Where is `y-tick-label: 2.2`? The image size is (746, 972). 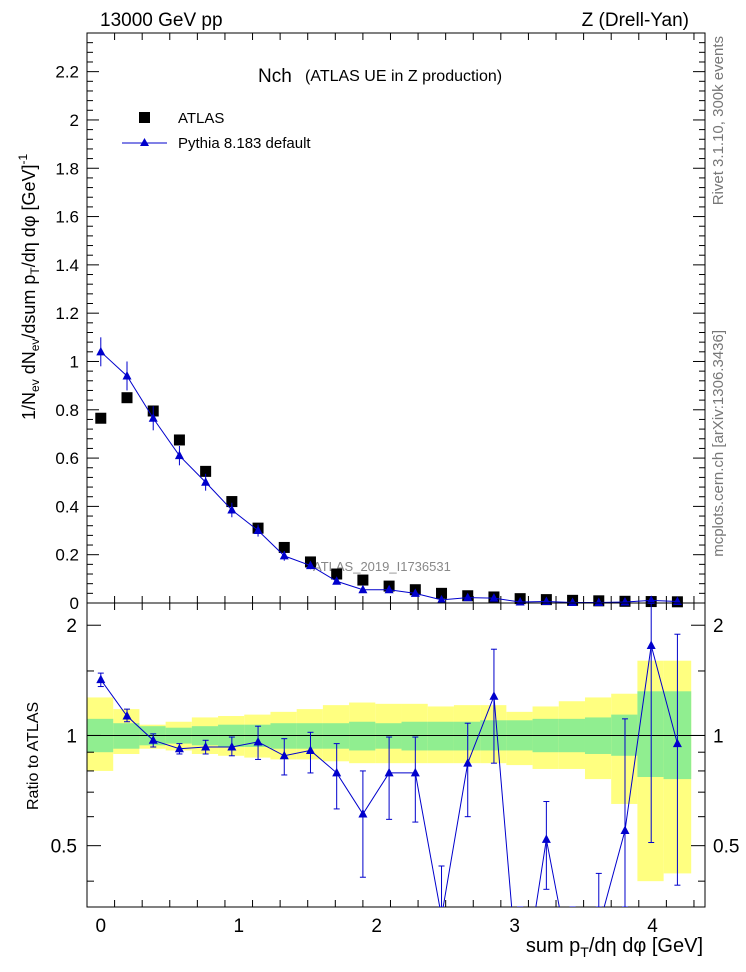
y-tick-label: 2.2 is located at coordinates (67, 72).